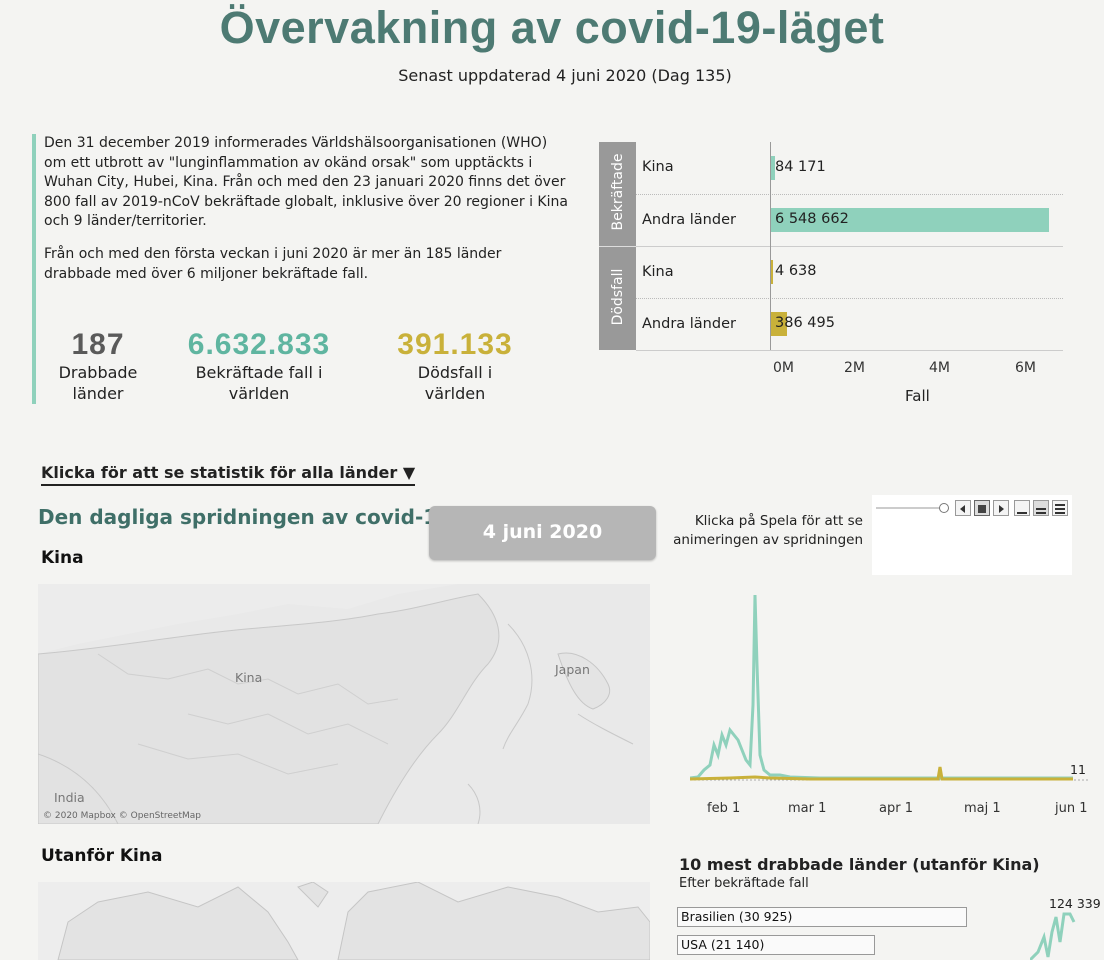 This screenshot has height=960, width=1104. Describe the element at coordinates (859, 864) in the screenshot. I see `top10-title: 10 mest drabbade länder (utanför Kina)` at that location.